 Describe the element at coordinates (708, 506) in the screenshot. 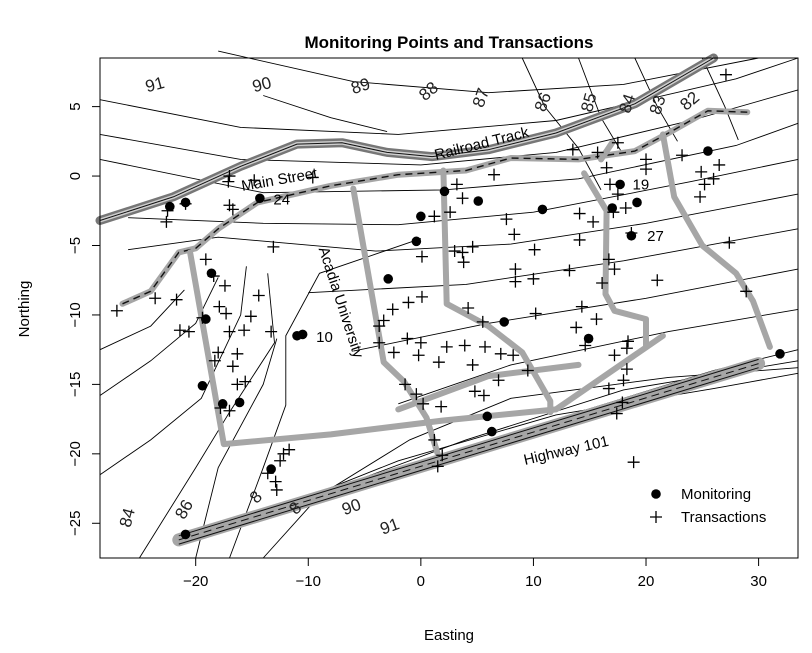

I see `legend: Monitoring Transactions` at that location.